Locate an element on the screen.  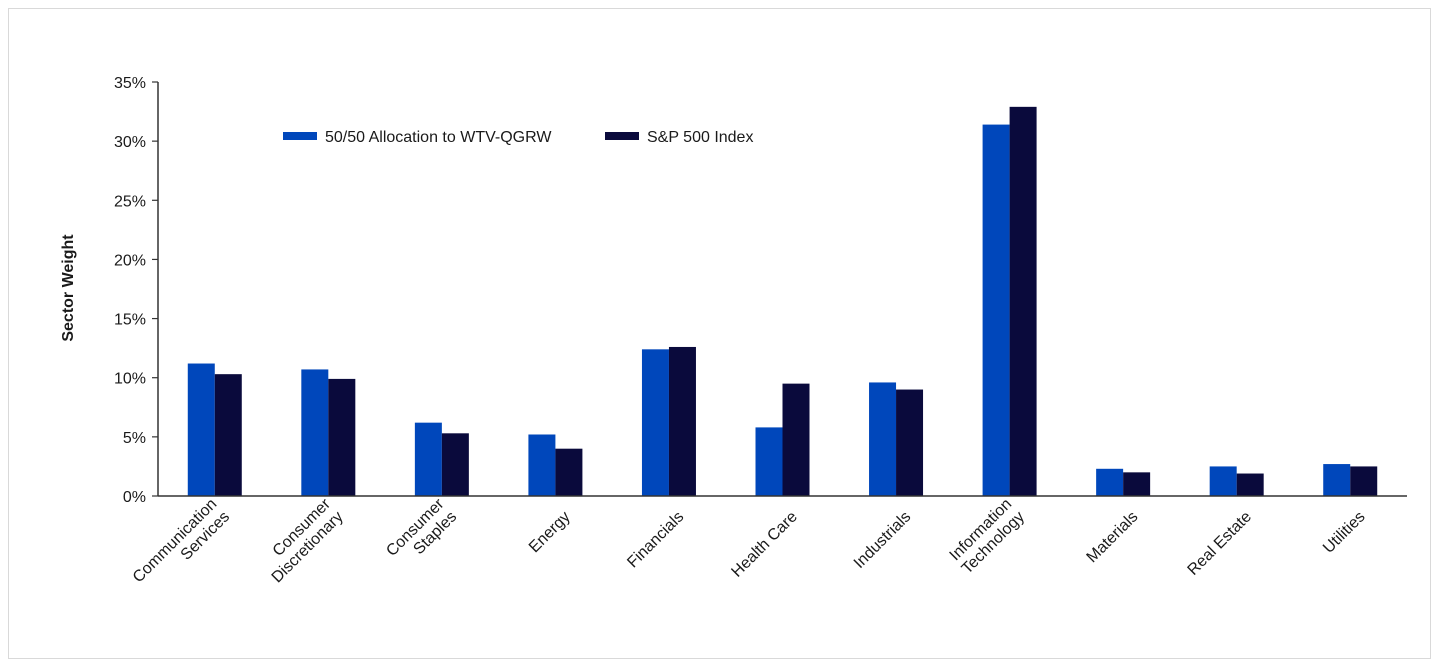
x-category-label: InformationTechnology is located at coordinates (987, 537).